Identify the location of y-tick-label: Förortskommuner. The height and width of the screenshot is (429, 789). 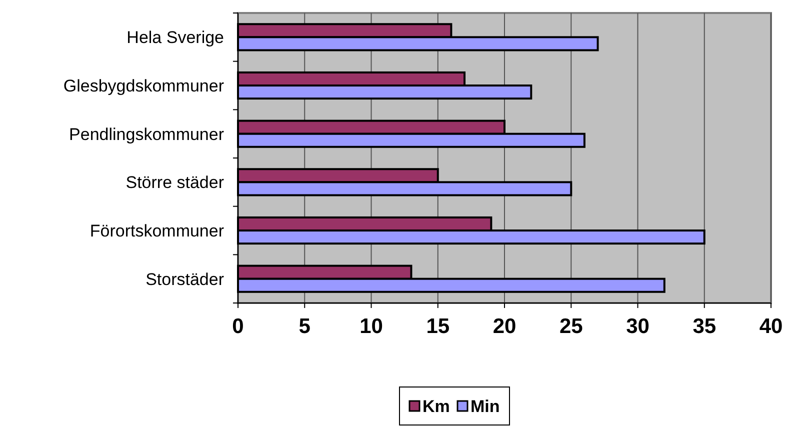
(157, 230).